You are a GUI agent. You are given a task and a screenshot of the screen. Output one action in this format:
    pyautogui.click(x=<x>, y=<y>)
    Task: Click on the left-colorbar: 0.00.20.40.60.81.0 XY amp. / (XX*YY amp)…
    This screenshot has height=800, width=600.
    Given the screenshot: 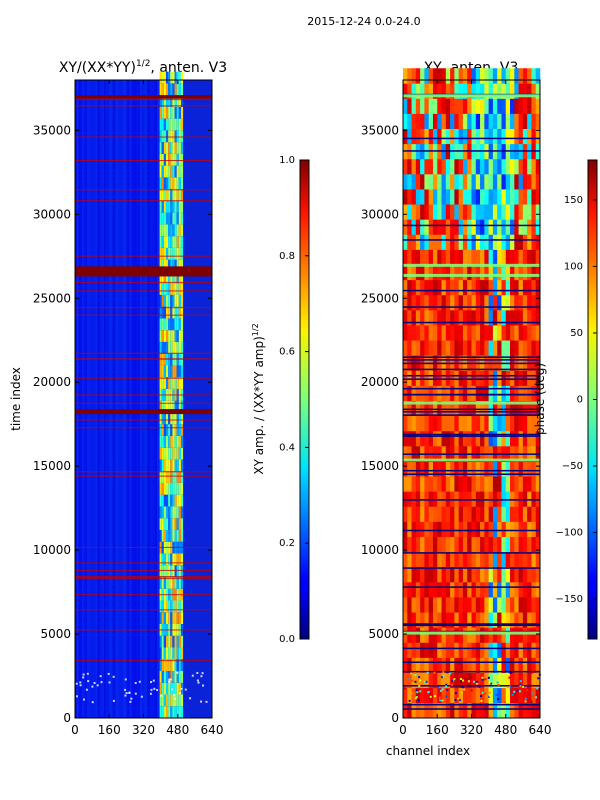 What is the action you would take?
    pyautogui.click(x=280, y=400)
    